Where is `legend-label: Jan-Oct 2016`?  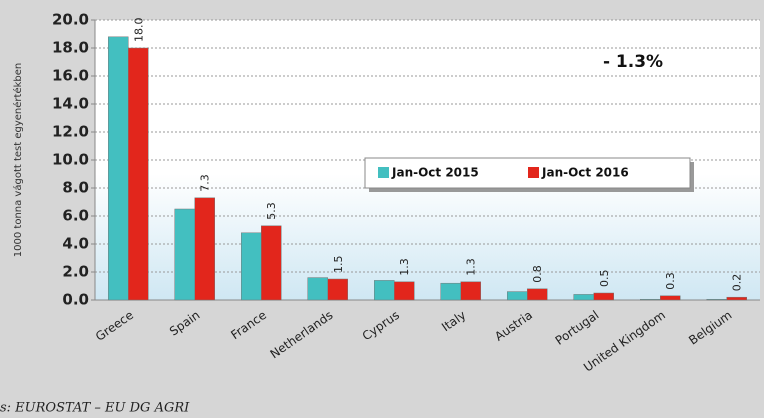 legend-label: Jan-Oct 2016 is located at coordinates (585, 173).